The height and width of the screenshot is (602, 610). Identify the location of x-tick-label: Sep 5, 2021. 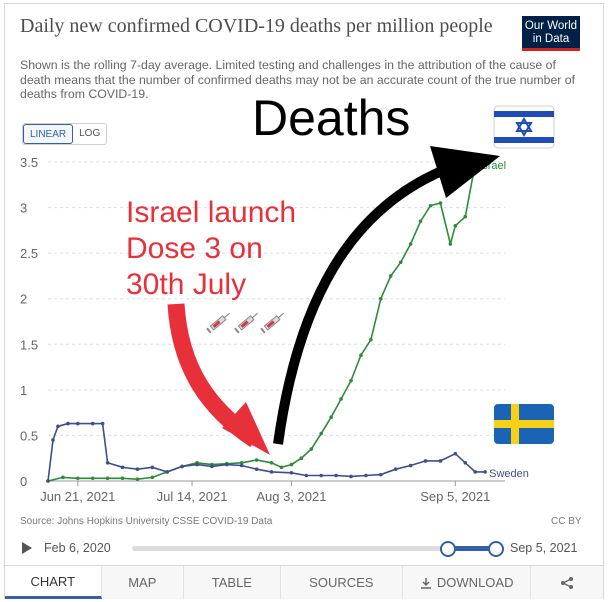
(455, 496).